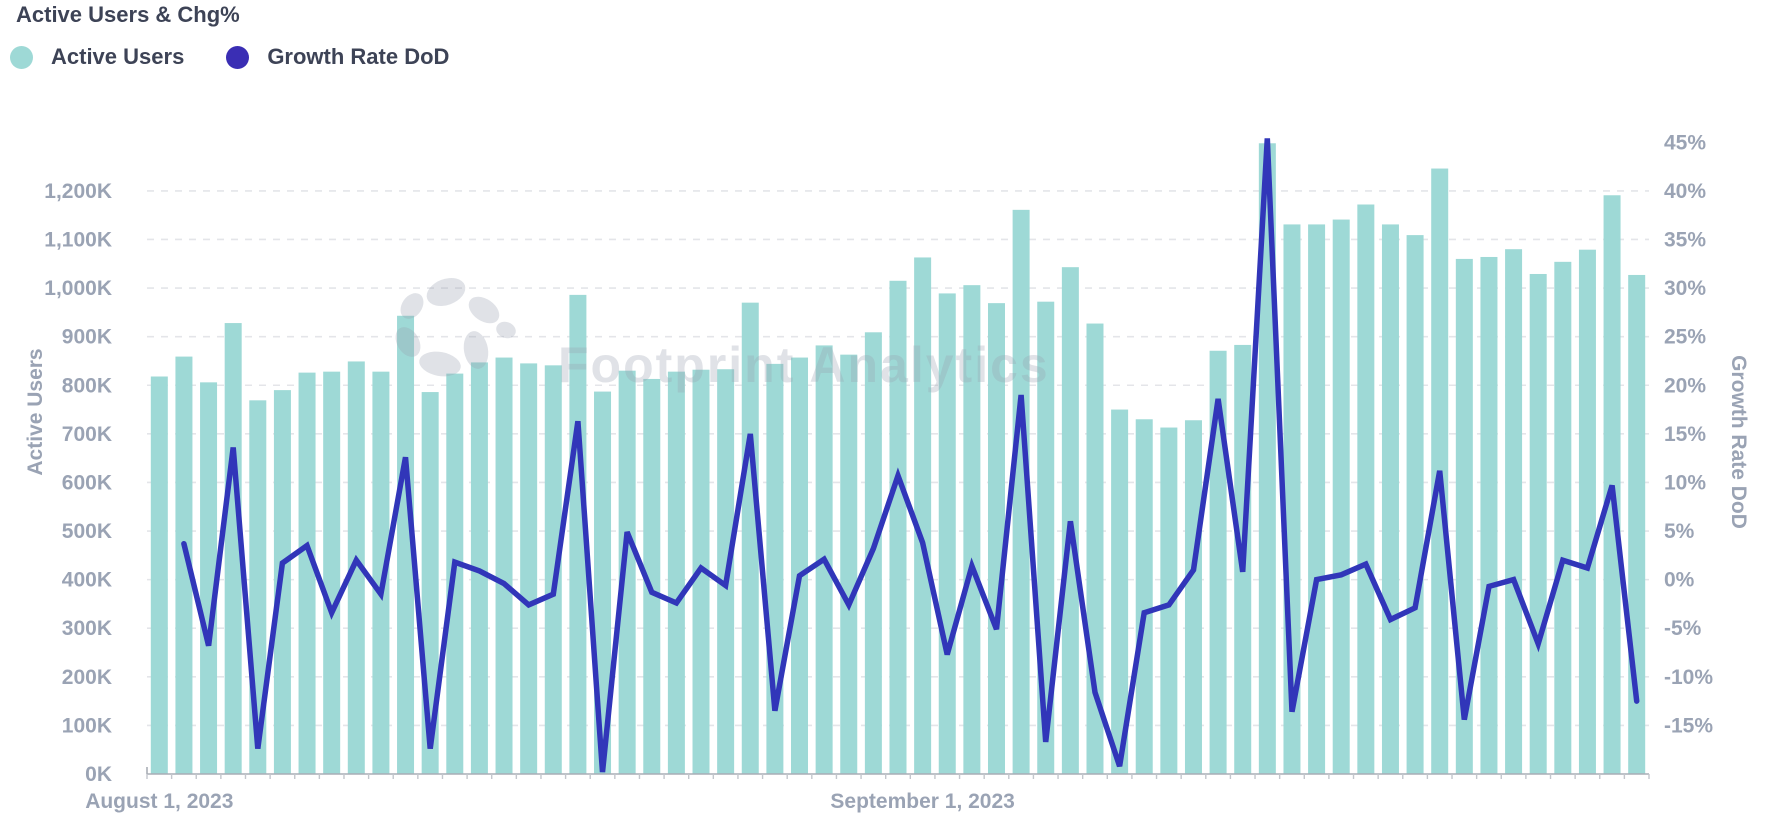 The image size is (1786, 824). What do you see at coordinates (1685, 142) in the screenshot?
I see `right-axis-tick-label: 45%` at bounding box center [1685, 142].